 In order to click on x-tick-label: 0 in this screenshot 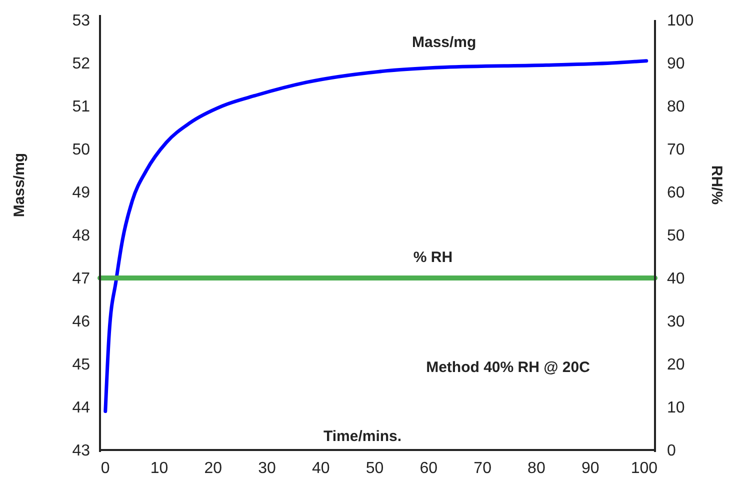, I will do `click(105, 468)`.